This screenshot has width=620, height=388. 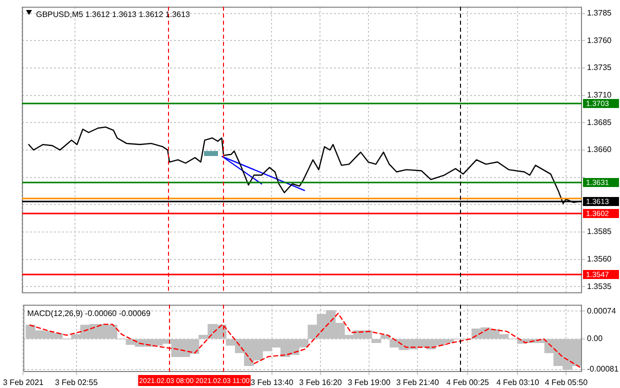 What do you see at coordinates (603, 369) in the screenshot?
I see `y-tick-label: -0.00081` at bounding box center [603, 369].